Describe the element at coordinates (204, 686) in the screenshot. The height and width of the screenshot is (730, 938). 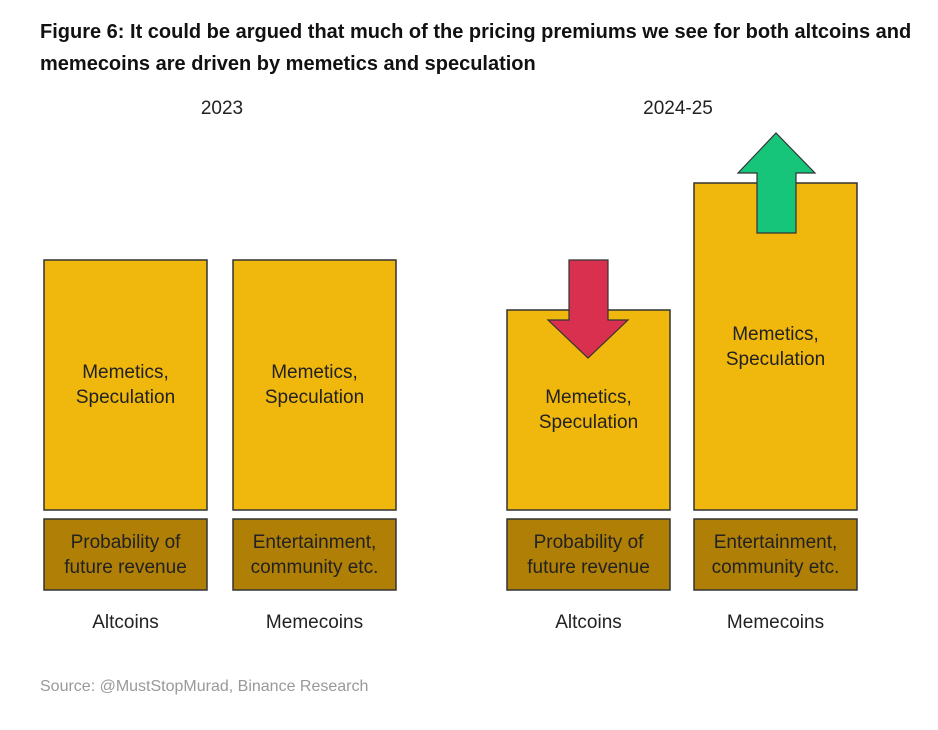
I see `source: Source: @MustStopMurad, Binance Research` at that location.